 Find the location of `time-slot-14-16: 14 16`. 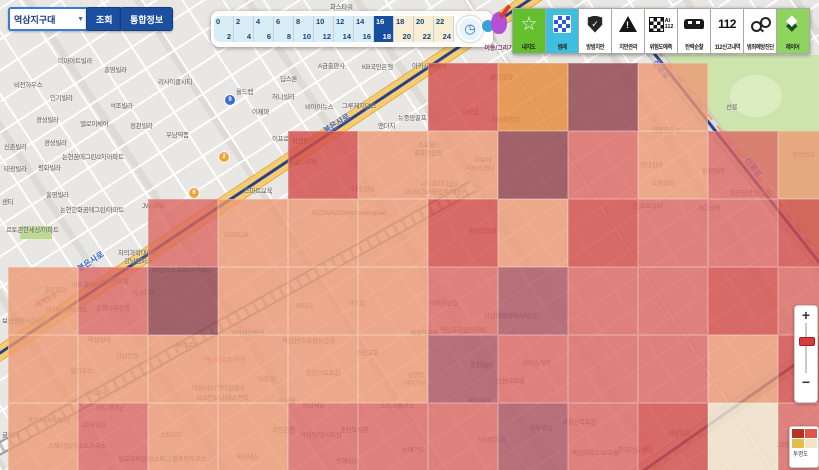

time-slot-14-16: 14 16 is located at coordinates (364, 29).